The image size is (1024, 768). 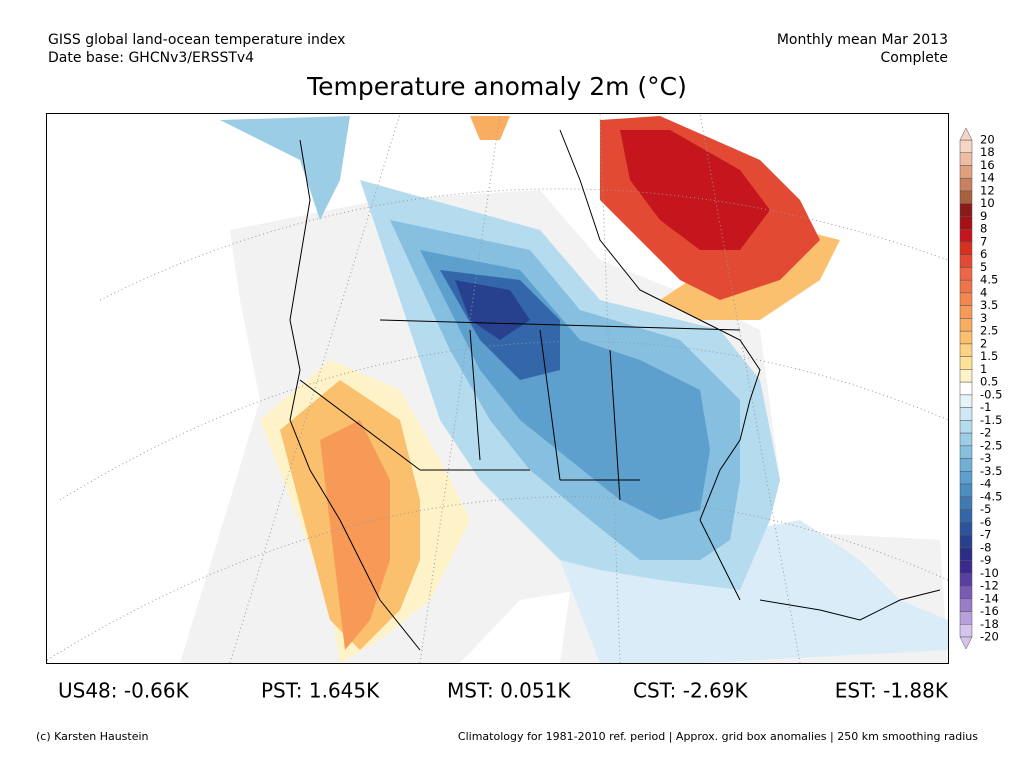 I want to click on header-left-2: Date base: GHCNv3/ERSSTv4, so click(x=151, y=58).